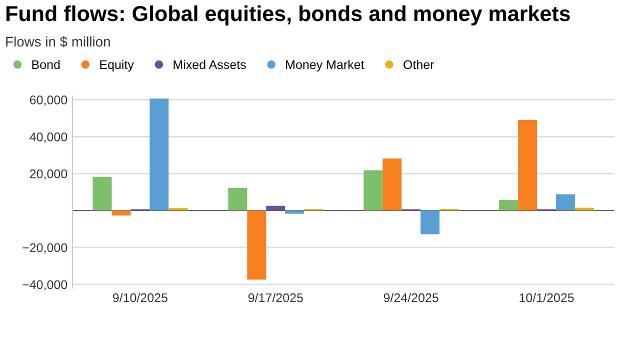 This screenshot has height=343, width=630. Describe the element at coordinates (49, 101) in the screenshot. I see `y-tick-label: 60,000` at that location.